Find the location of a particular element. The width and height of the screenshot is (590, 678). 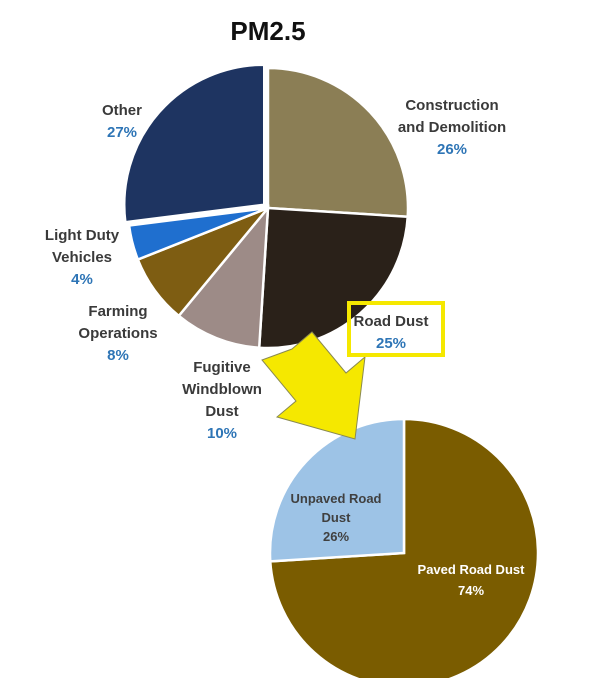

road-dust-highlight-box is located at coordinates (396, 329).